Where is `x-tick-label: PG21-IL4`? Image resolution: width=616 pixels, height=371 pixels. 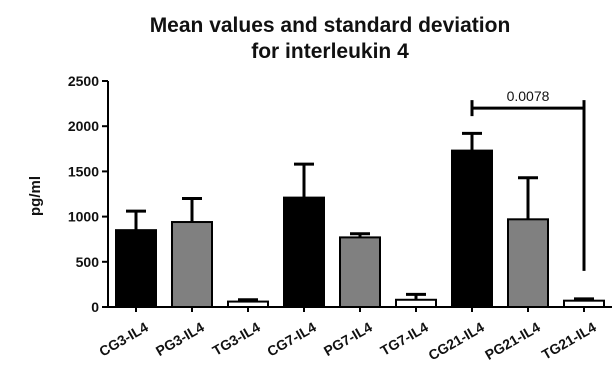
x-tick-label: PG21-IL4 is located at coordinates (512, 341).